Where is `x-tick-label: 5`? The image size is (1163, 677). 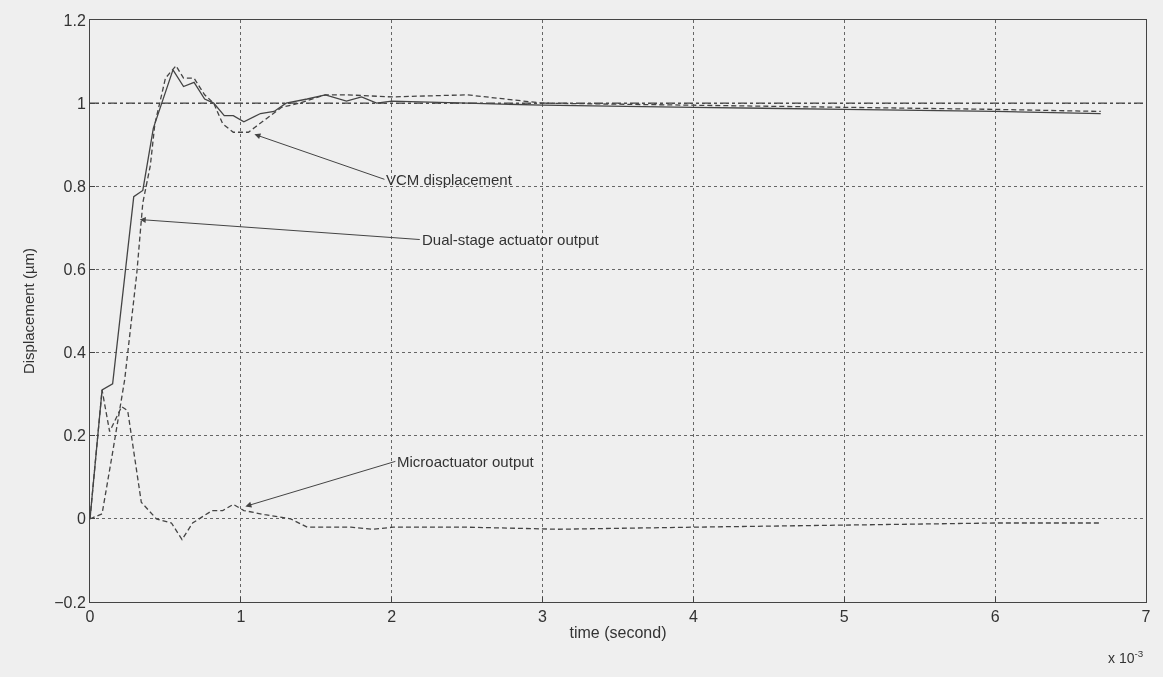 x-tick-label: 5 is located at coordinates (844, 617).